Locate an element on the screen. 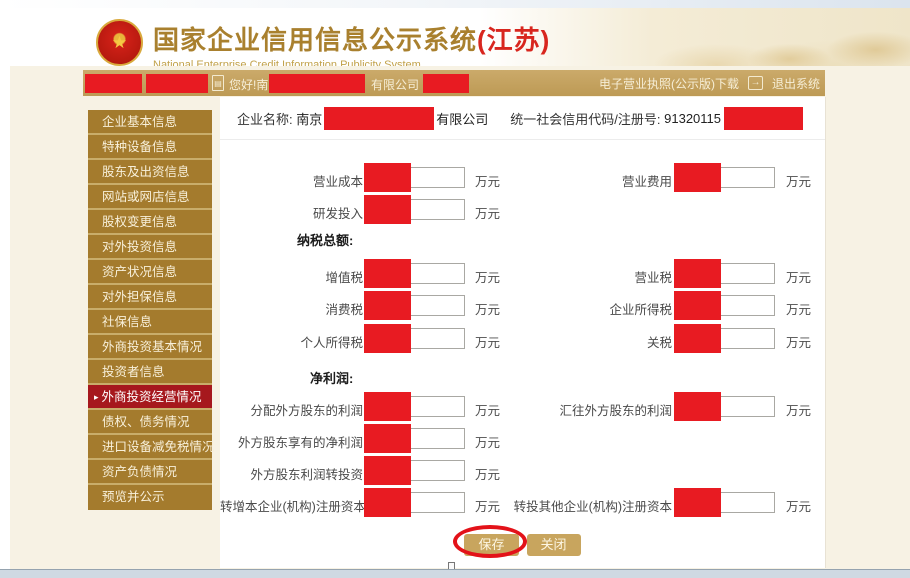 Image resolution: width=910 pixels, height=578 pixels. sidebar-item-label: 特种设备信息 is located at coordinates (140, 147).